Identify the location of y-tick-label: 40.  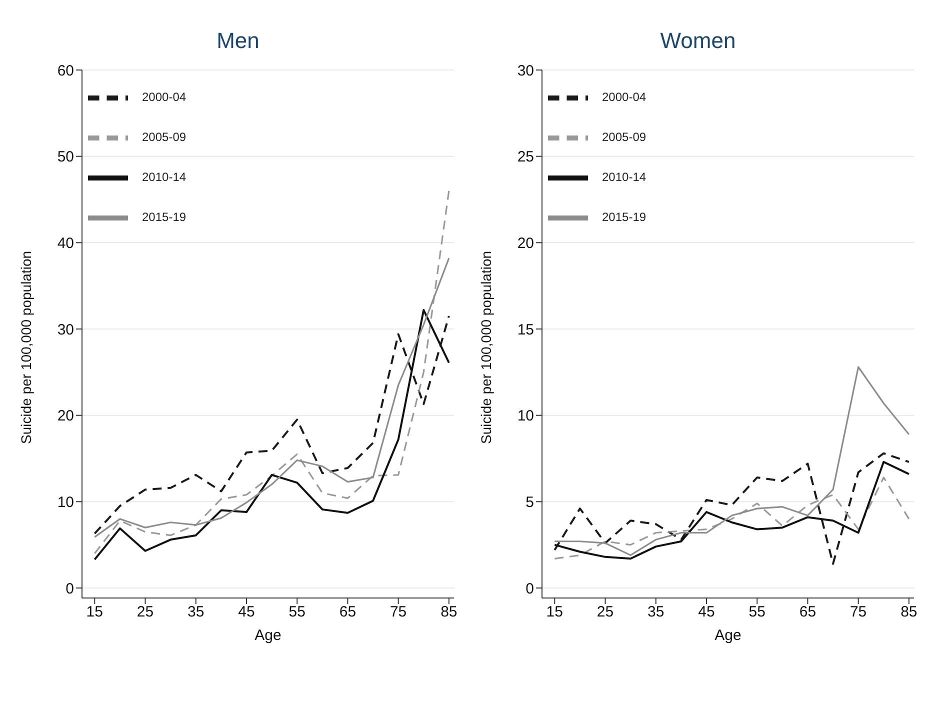
(65, 243).